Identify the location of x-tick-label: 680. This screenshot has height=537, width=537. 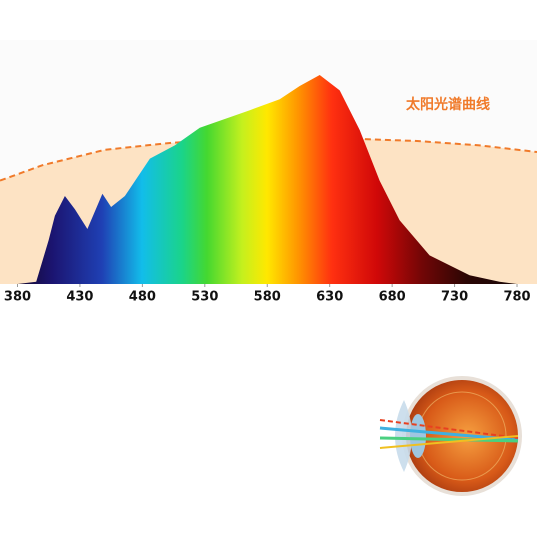
(392, 297).